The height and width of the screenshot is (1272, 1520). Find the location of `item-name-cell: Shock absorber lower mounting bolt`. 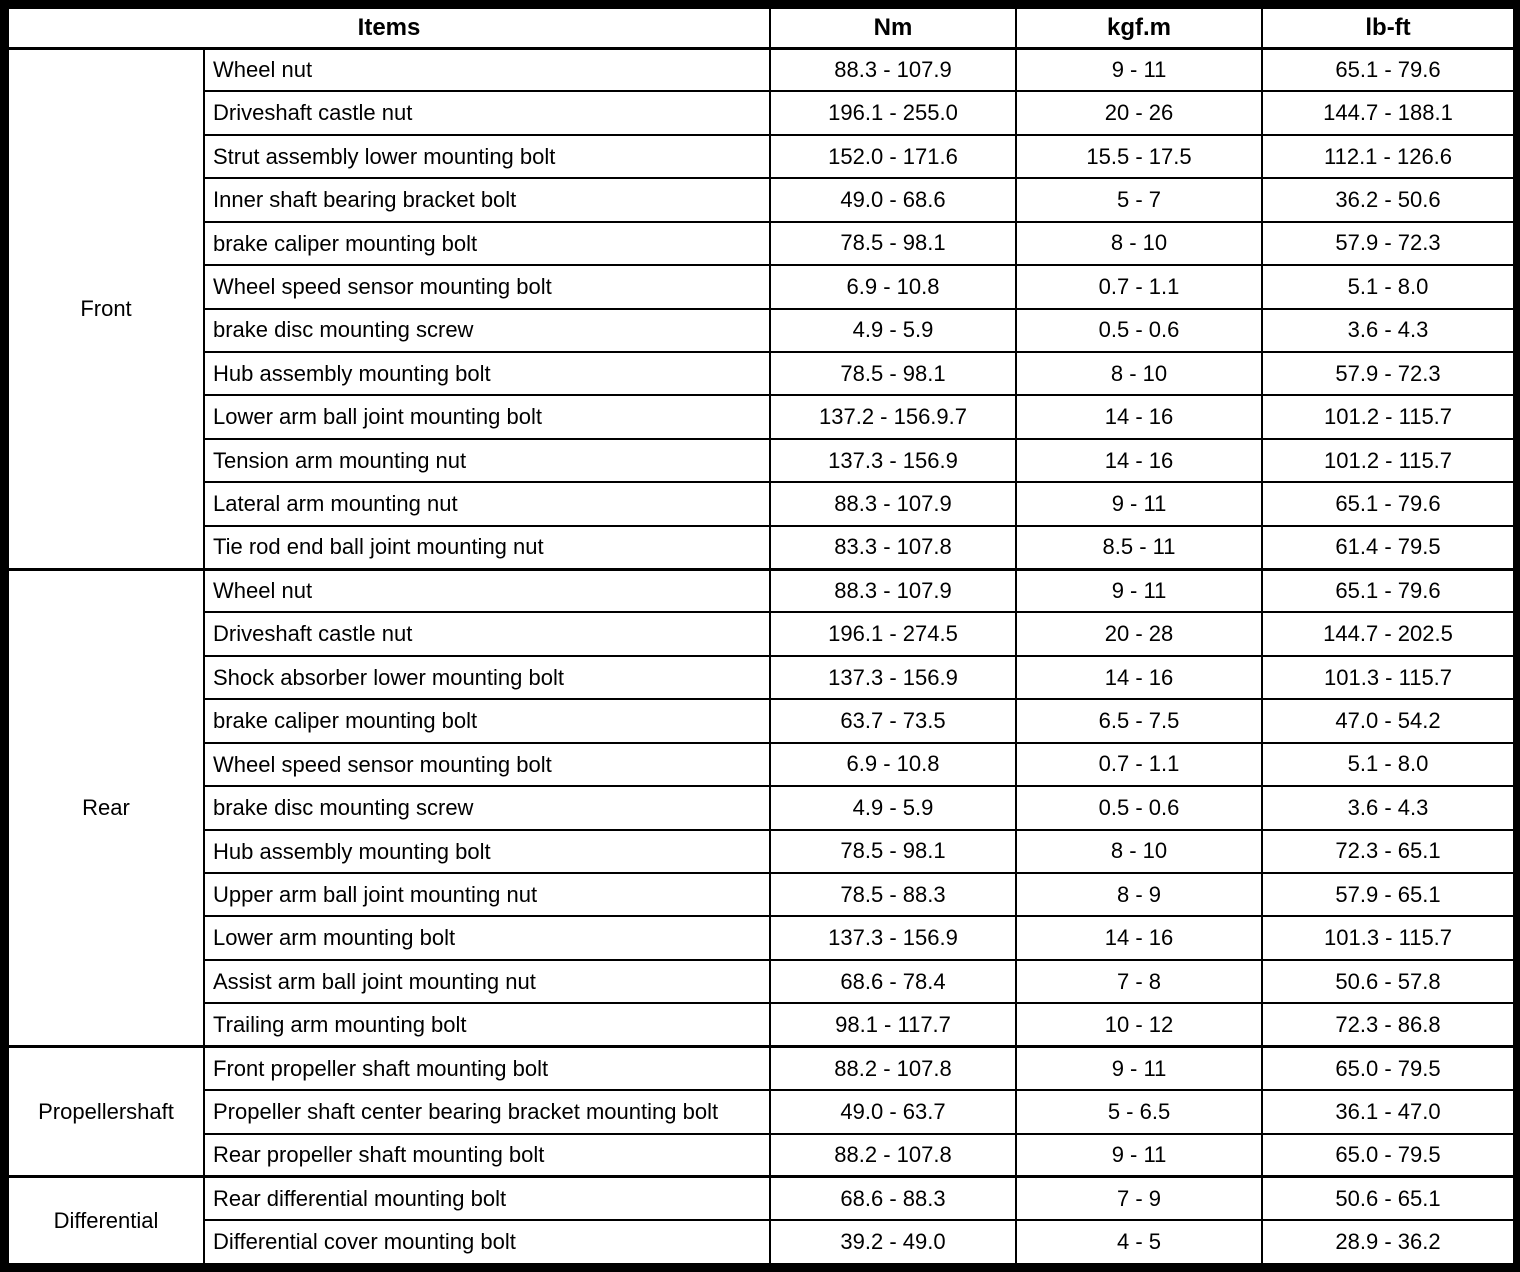

item-name-cell: Shock absorber lower mounting bolt is located at coordinates (487, 677).